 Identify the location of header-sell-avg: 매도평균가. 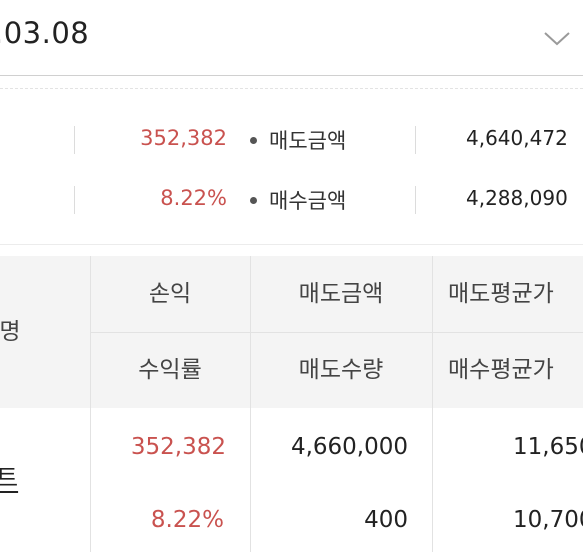
(501, 294).